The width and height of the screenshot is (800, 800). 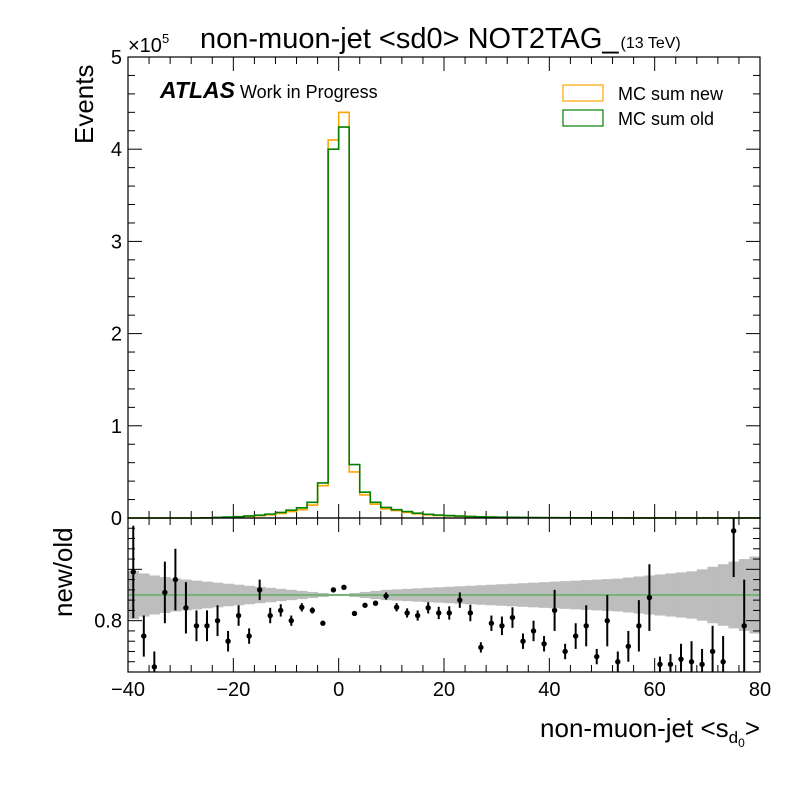 What do you see at coordinates (116, 519) in the screenshot?
I see `main-y-tick-label: 0` at bounding box center [116, 519].